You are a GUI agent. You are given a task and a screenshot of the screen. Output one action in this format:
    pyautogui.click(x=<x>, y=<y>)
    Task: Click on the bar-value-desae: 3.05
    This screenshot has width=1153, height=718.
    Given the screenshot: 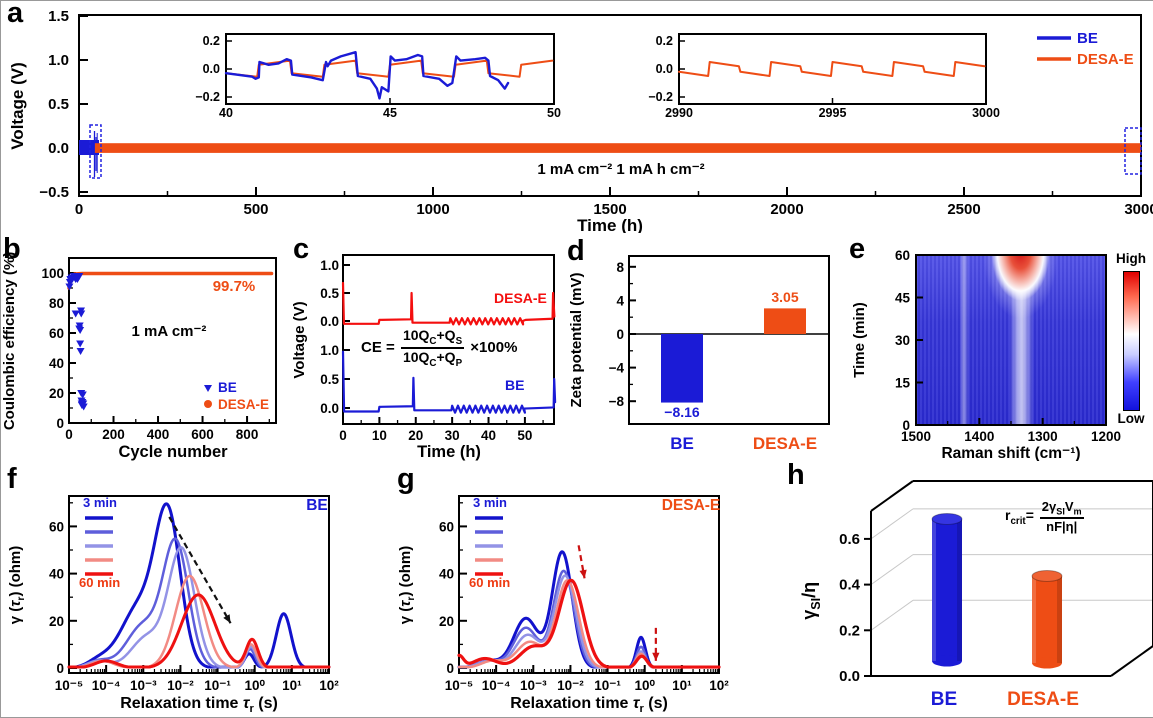 What is the action you would take?
    pyautogui.click(x=784, y=297)
    